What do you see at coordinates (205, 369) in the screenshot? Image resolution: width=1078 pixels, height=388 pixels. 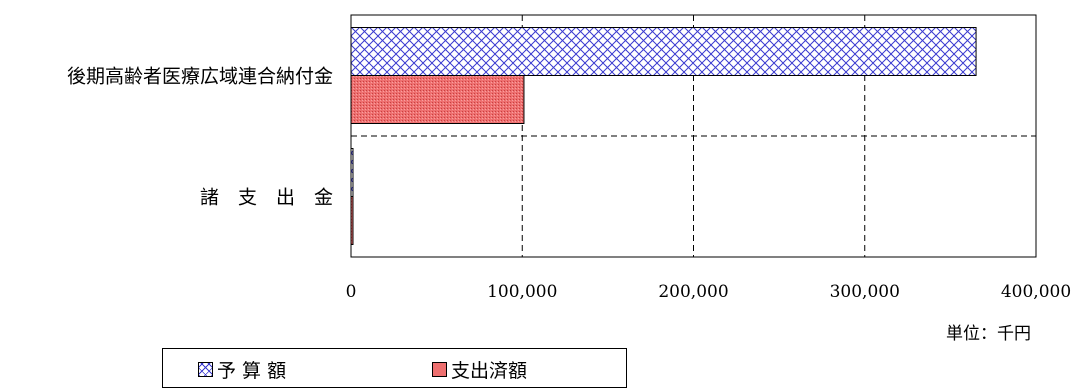 I see `crosshatch-blue-swatch-icon` at bounding box center [205, 369].